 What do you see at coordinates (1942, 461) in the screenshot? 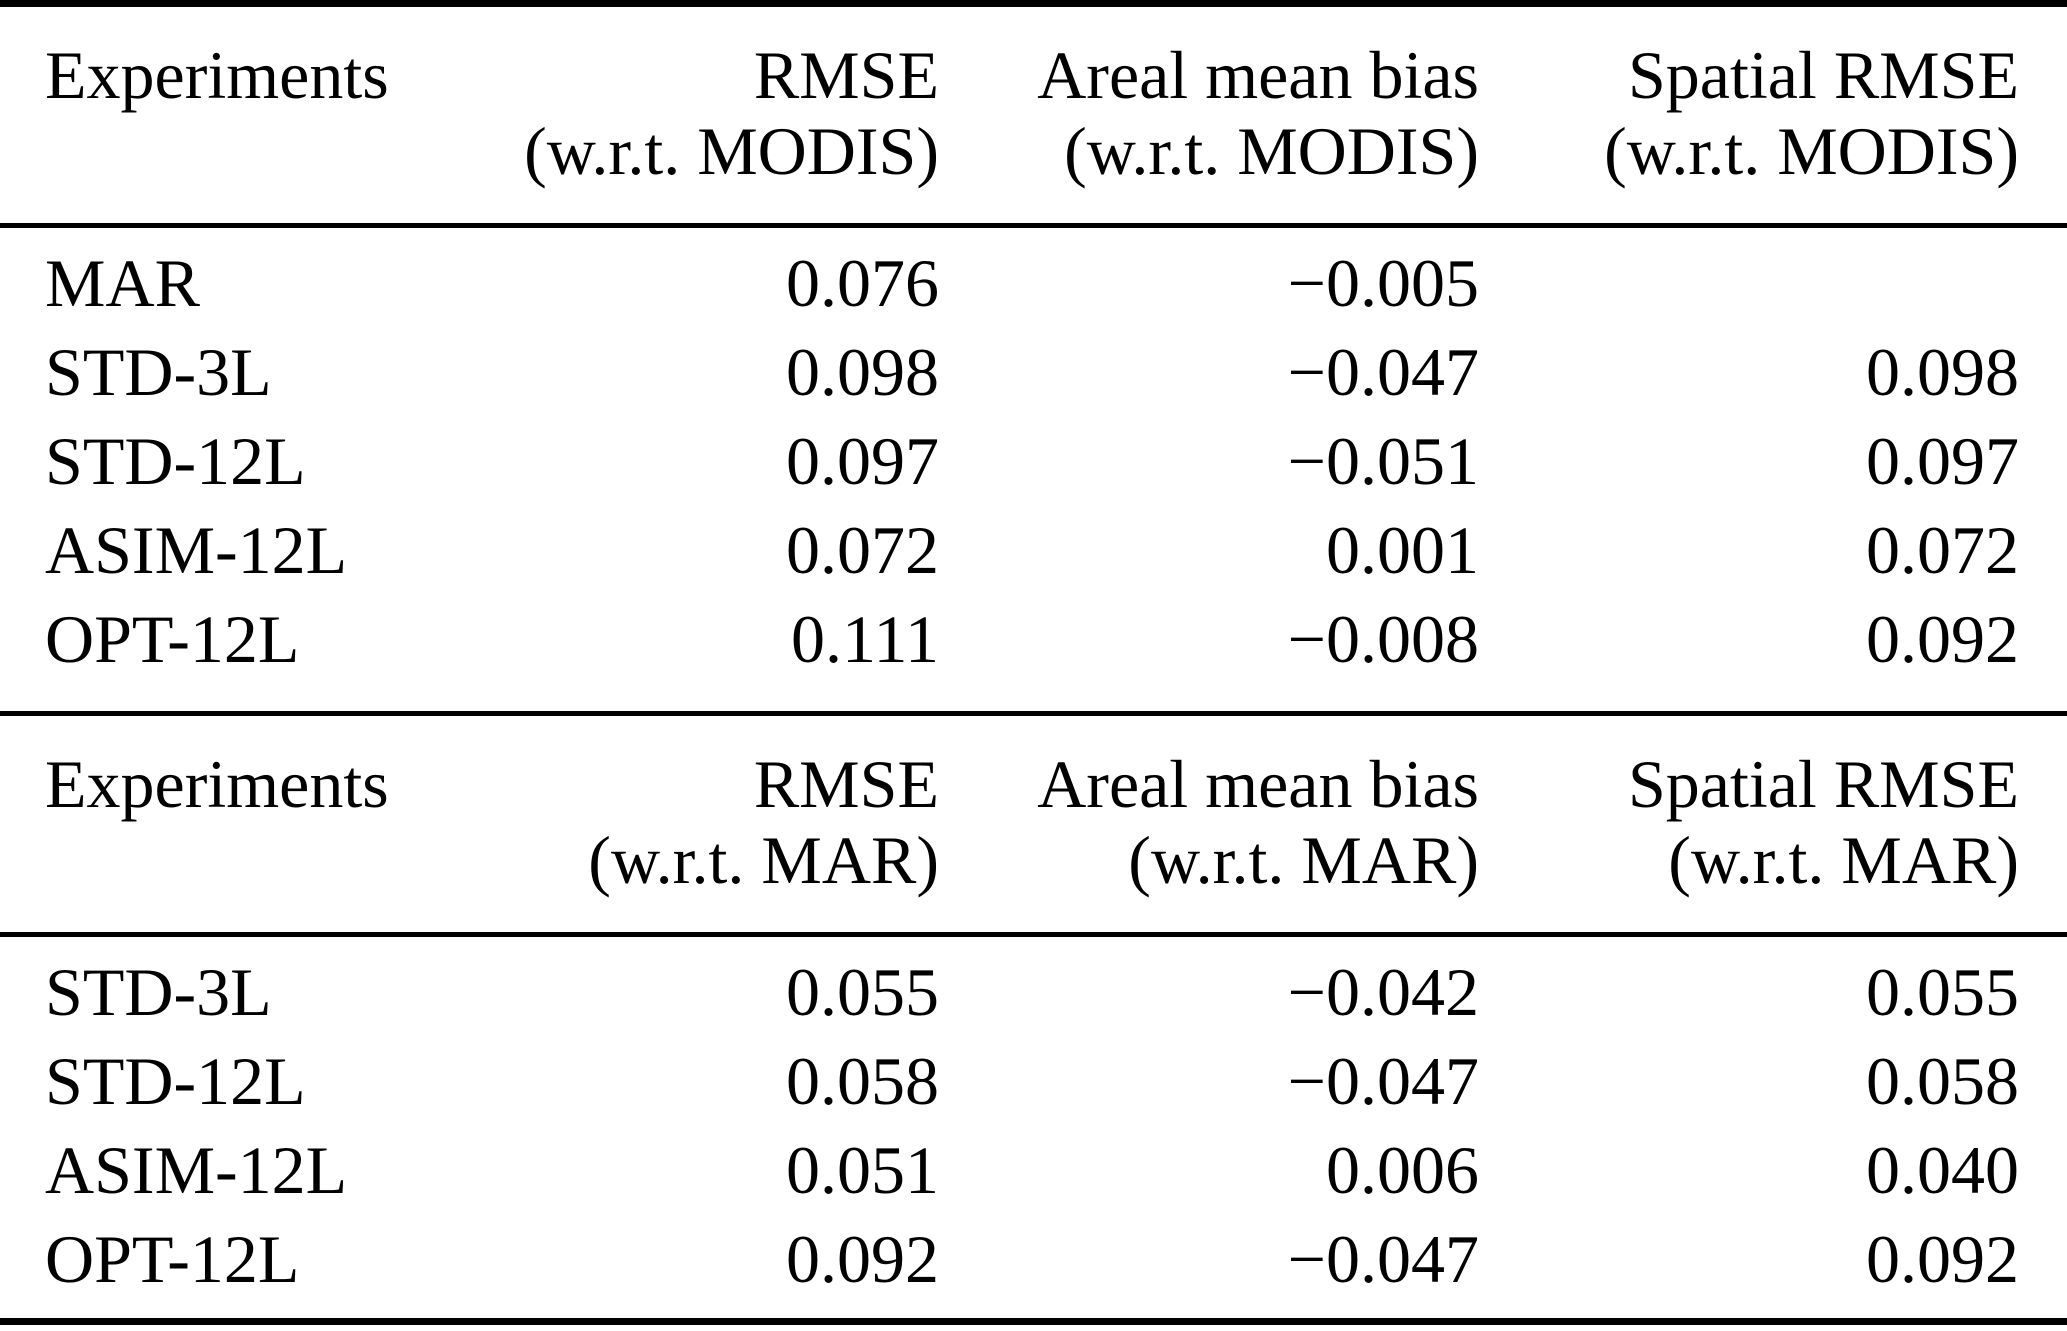
I see `spatial-rmse-cell: 0.097` at bounding box center [1942, 461].